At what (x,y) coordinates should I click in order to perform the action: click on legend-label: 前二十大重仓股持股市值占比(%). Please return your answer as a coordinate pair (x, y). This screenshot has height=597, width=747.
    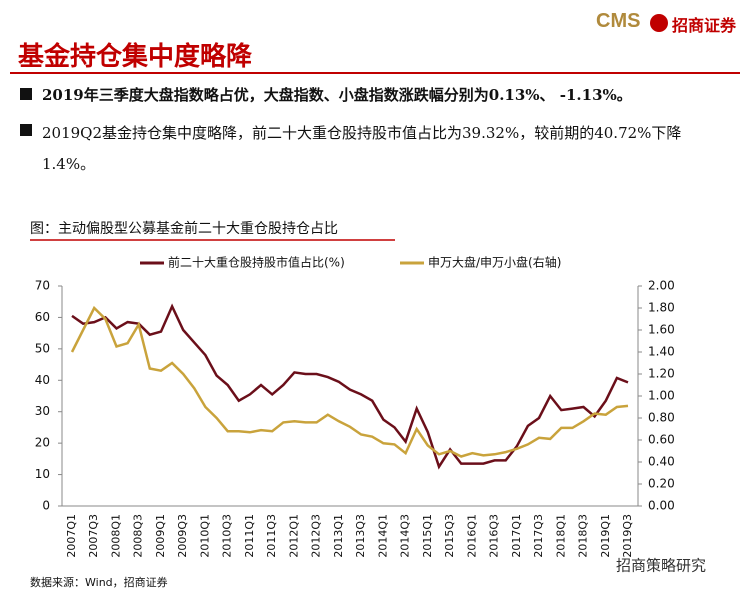
    Looking at the image, I should click on (256, 262).